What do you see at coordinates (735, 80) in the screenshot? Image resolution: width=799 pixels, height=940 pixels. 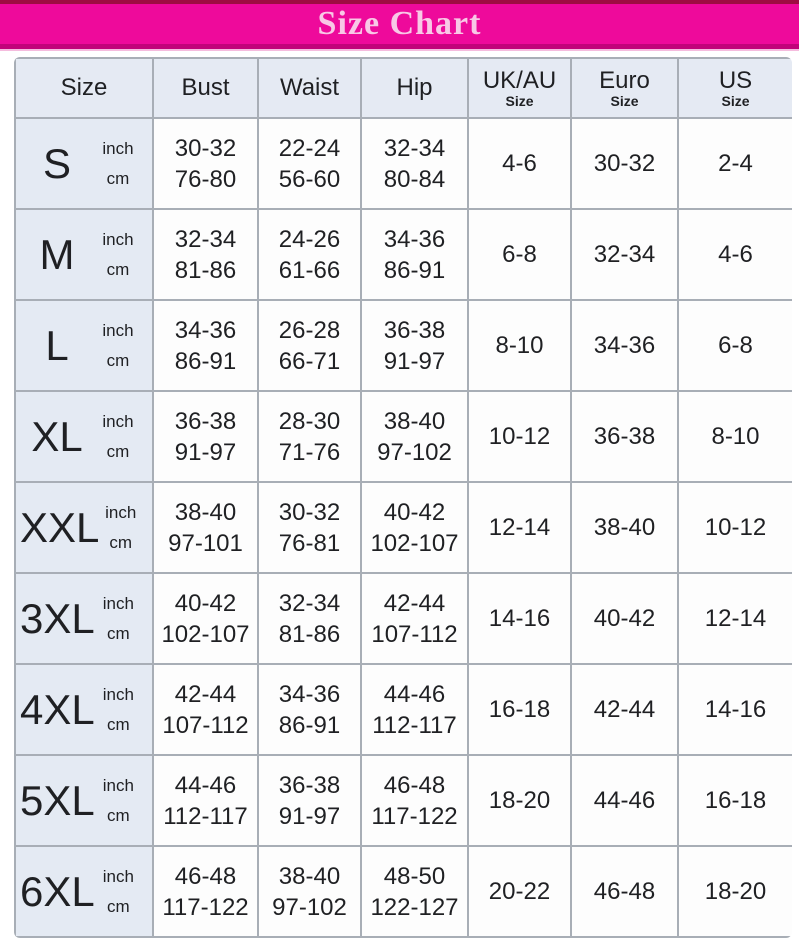 I see `column-header-label: US` at bounding box center [735, 80].